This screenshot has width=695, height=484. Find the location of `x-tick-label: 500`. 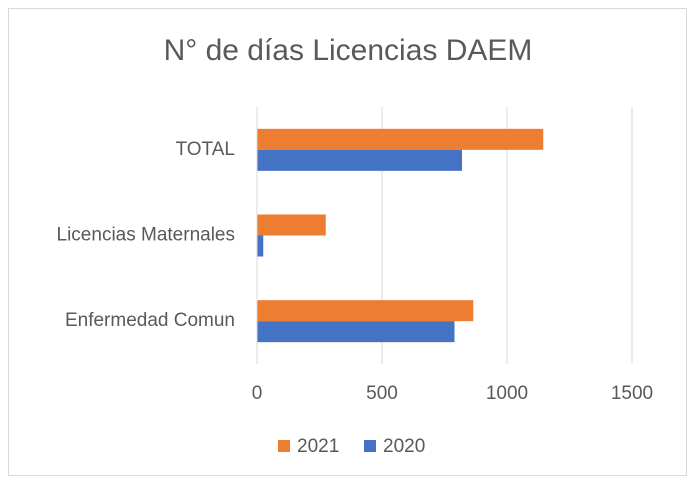

x-tick-label: 500 is located at coordinates (382, 393).